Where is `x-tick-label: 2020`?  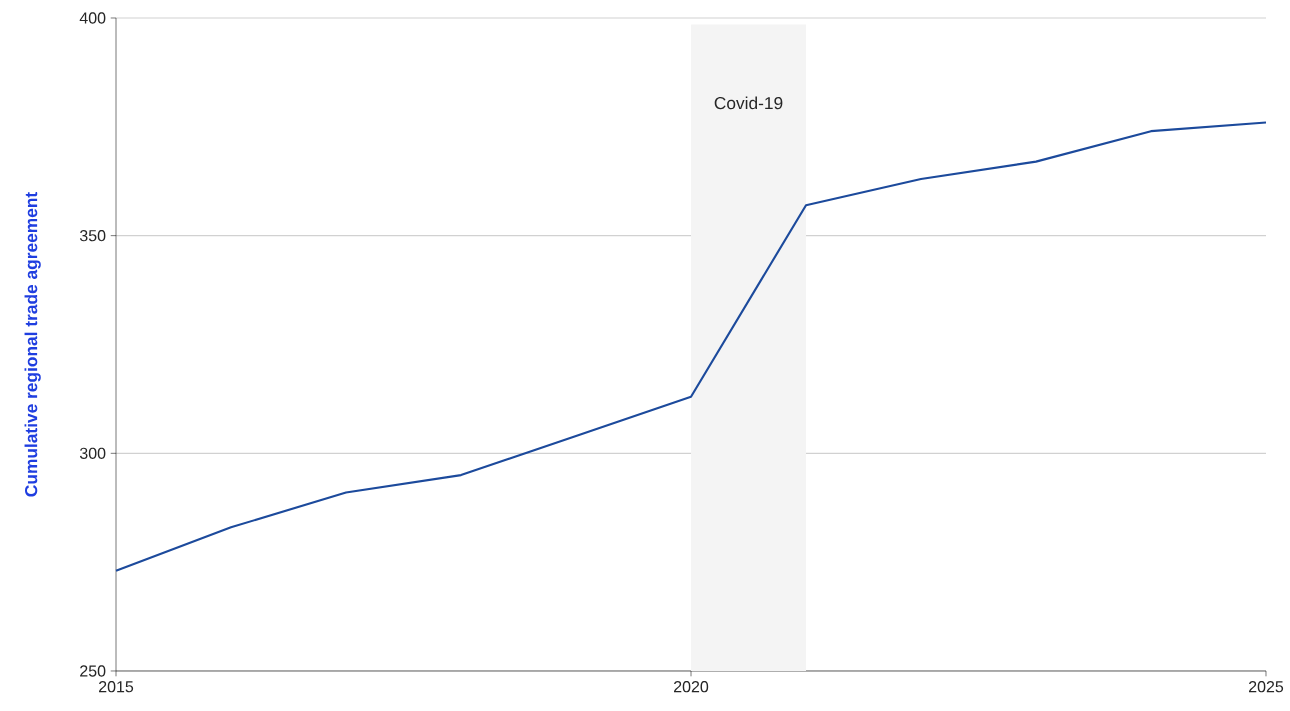
x-tick-label: 2020 is located at coordinates (691, 687).